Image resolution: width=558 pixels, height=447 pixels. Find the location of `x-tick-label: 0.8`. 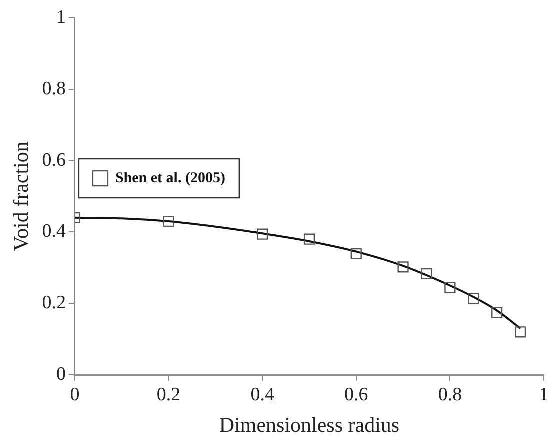

x-tick-label: 0.8 is located at coordinates (450, 395).